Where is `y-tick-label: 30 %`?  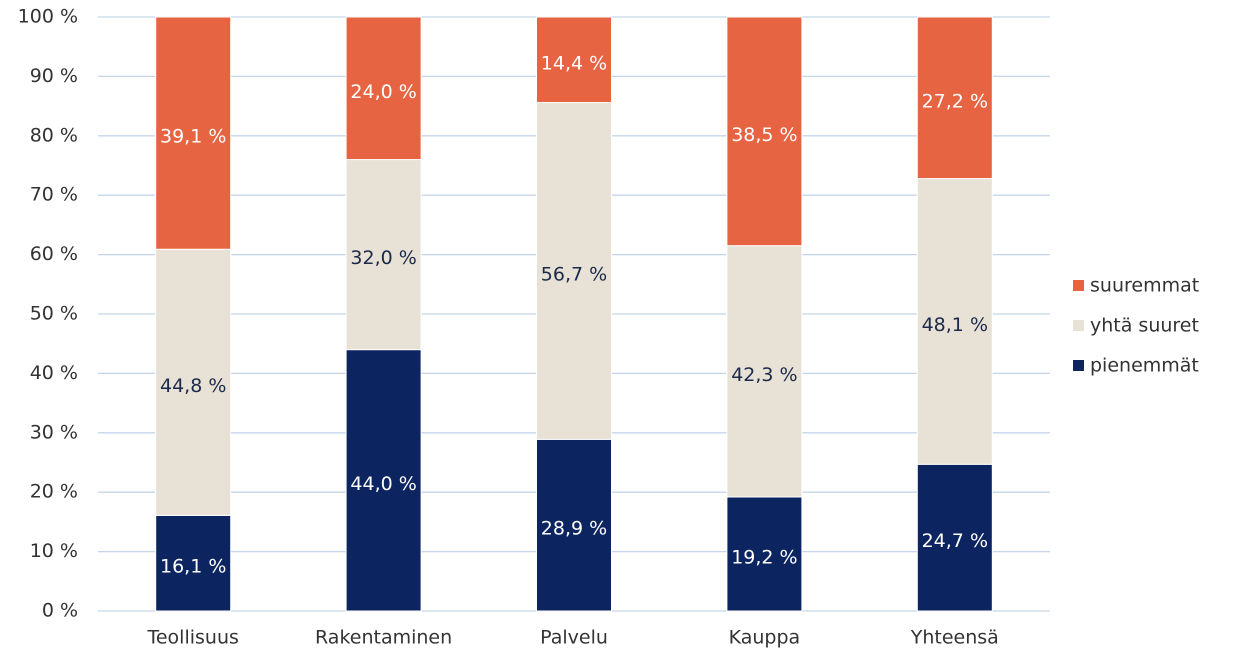
y-tick-label: 30 % is located at coordinates (54, 432).